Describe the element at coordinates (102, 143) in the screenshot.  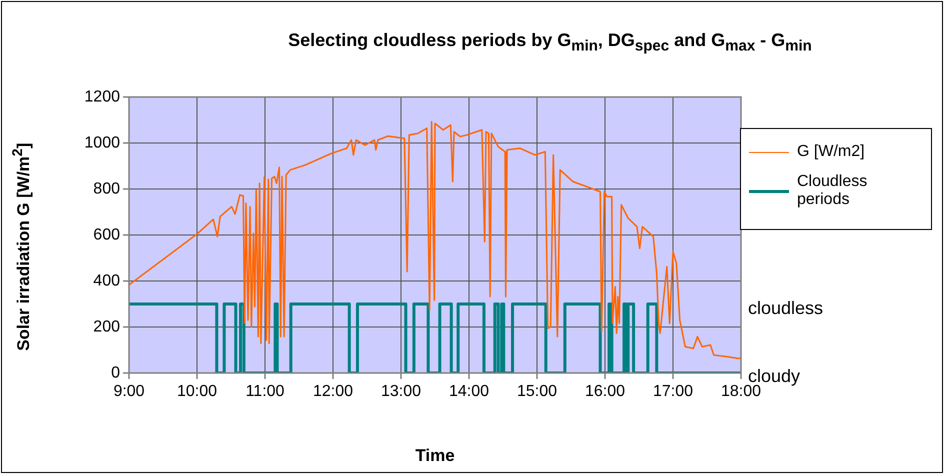
I see `y-tick-label: 1000` at that location.